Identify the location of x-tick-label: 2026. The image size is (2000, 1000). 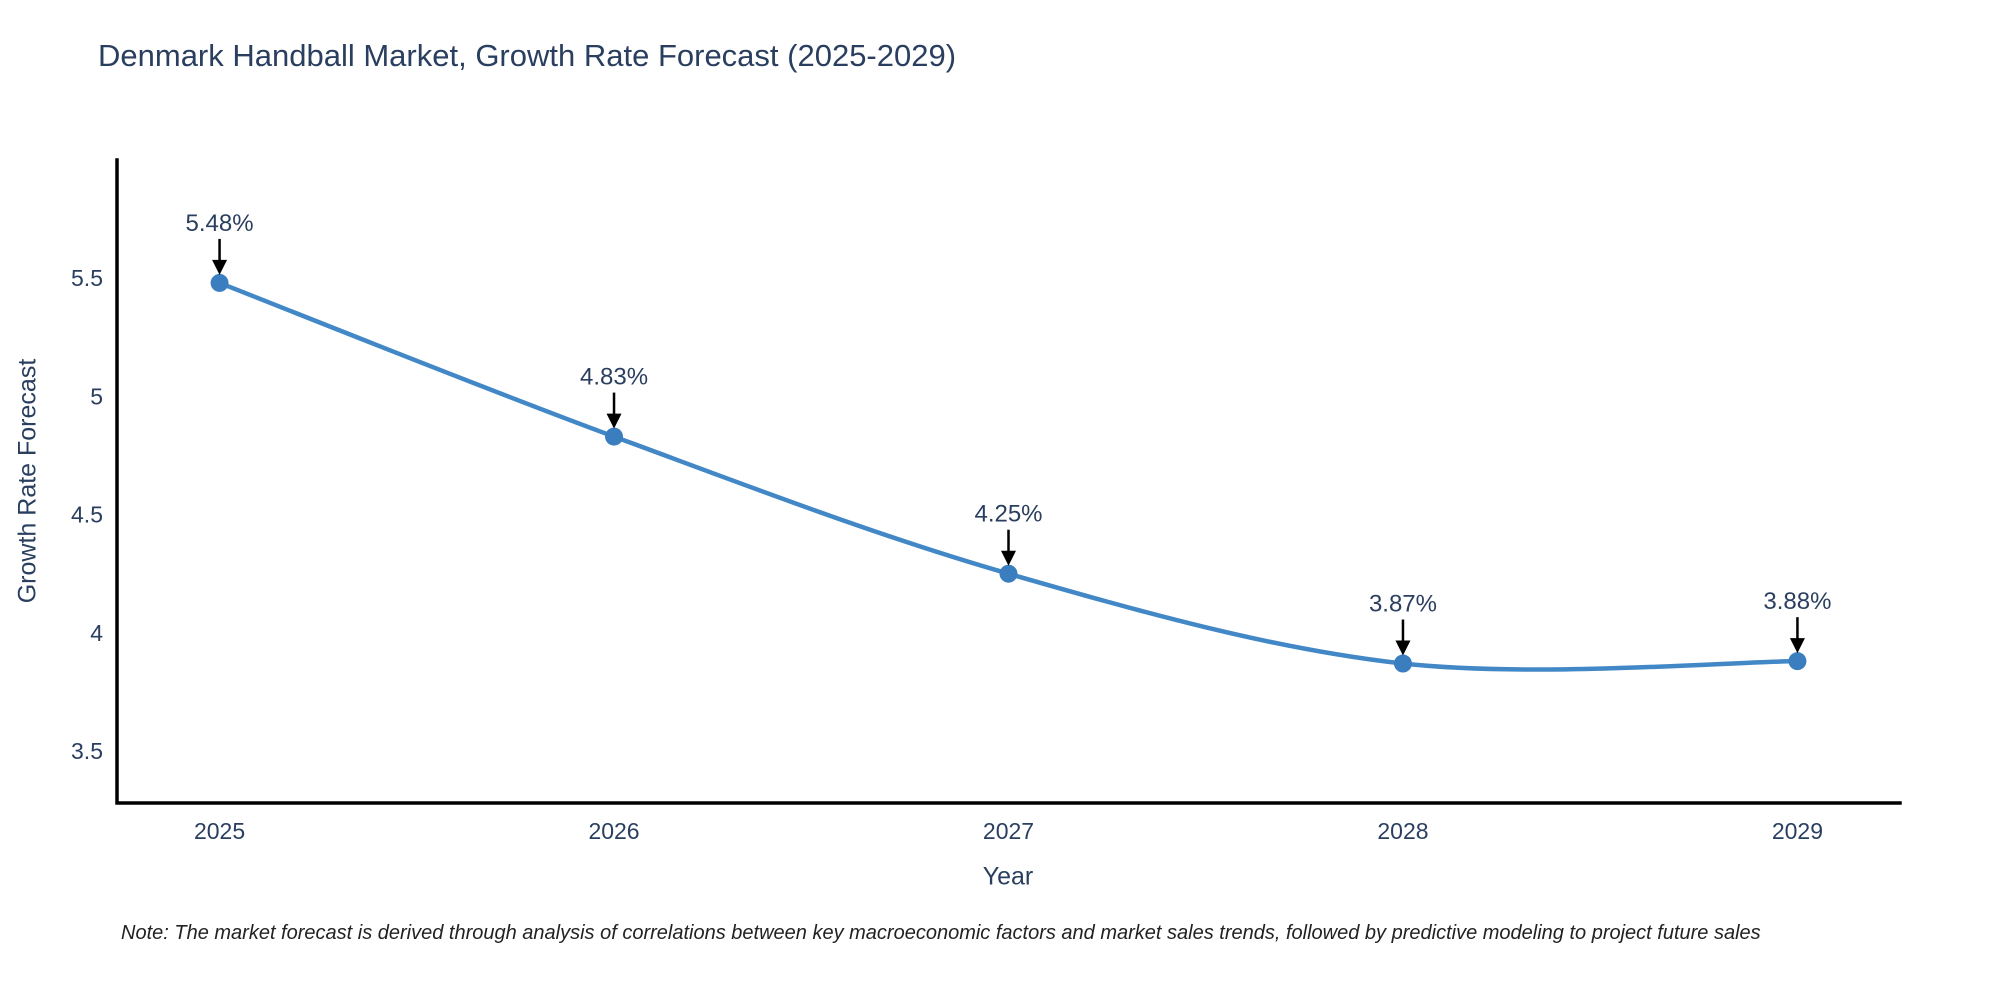
(613, 831).